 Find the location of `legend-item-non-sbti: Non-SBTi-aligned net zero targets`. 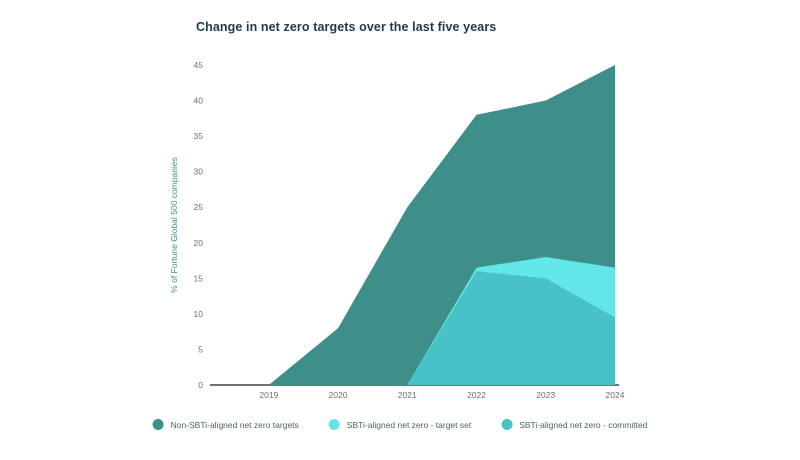

legend-item-non-sbti: Non-SBTi-aligned net zero targets is located at coordinates (225, 424).